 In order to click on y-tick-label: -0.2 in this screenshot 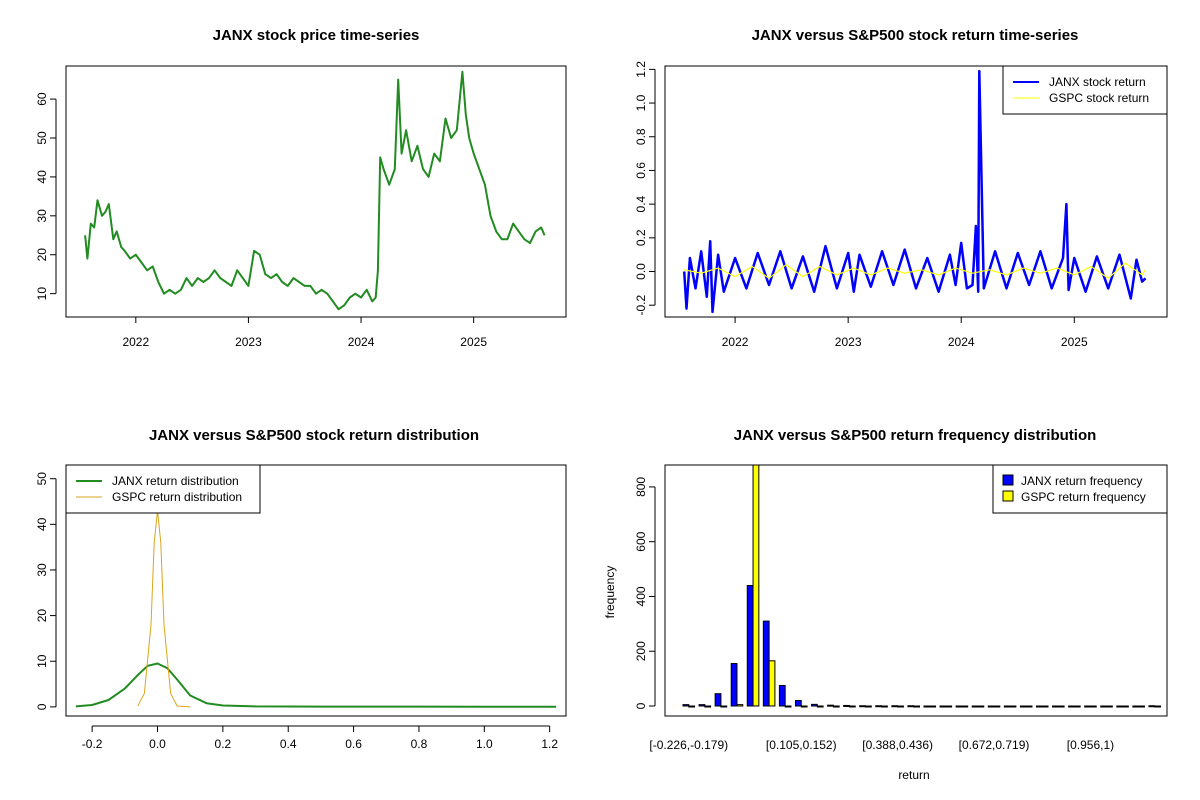, I will do `click(641, 305)`.